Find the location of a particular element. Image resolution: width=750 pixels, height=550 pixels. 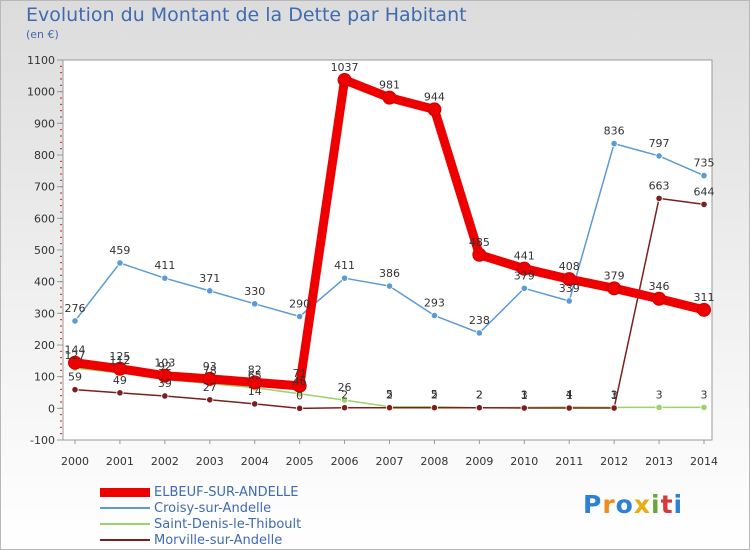

logo-letter: t is located at coordinates (667, 504).